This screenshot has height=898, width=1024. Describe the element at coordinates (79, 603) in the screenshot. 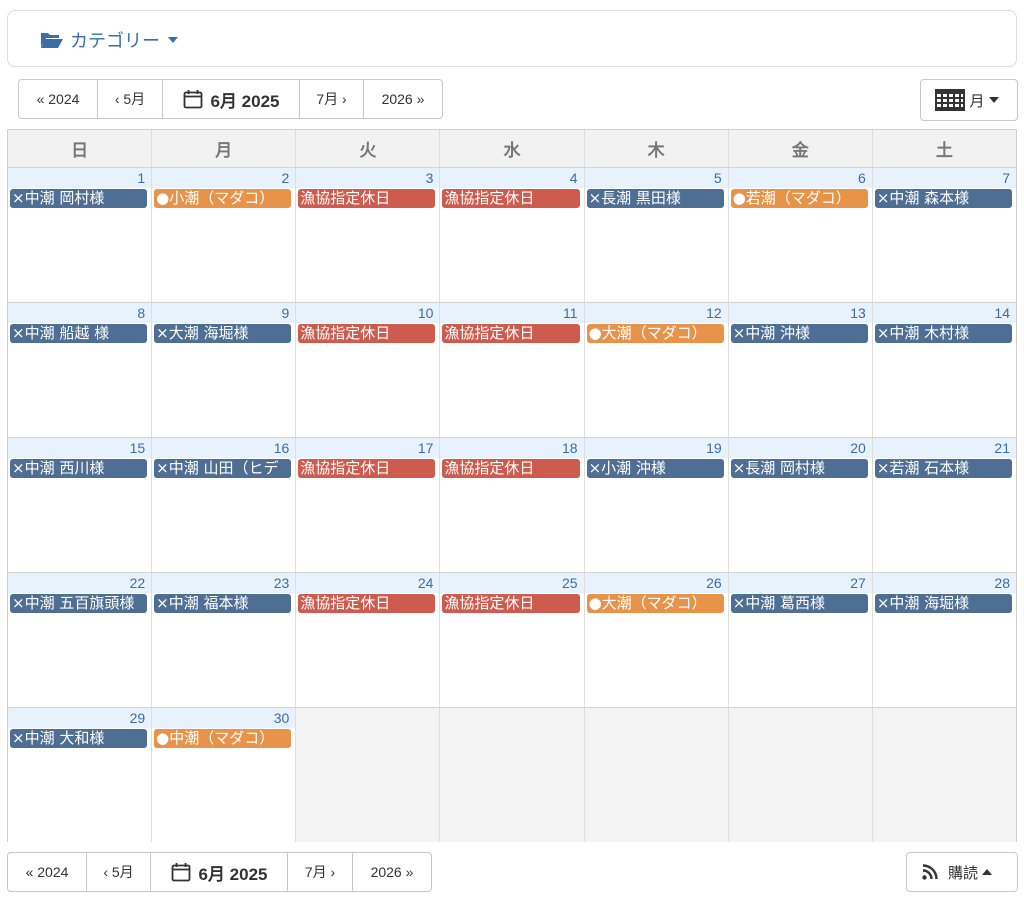

I see `calendar-event: ×中潮 五百旗頭様` at that location.